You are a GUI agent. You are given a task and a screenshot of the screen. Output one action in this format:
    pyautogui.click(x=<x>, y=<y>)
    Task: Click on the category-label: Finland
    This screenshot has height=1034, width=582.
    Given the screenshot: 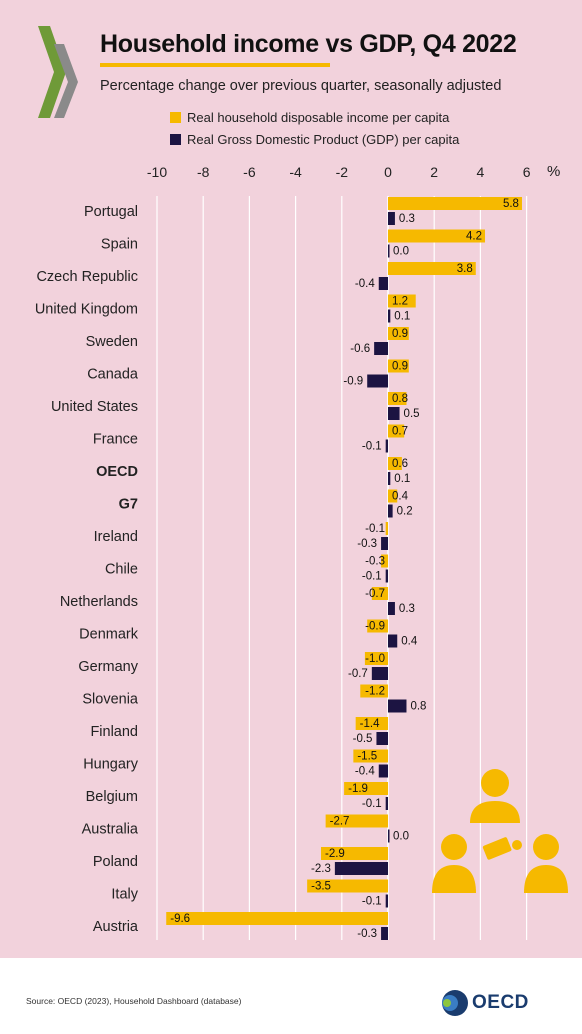 What is the action you would take?
    pyautogui.click(x=114, y=732)
    